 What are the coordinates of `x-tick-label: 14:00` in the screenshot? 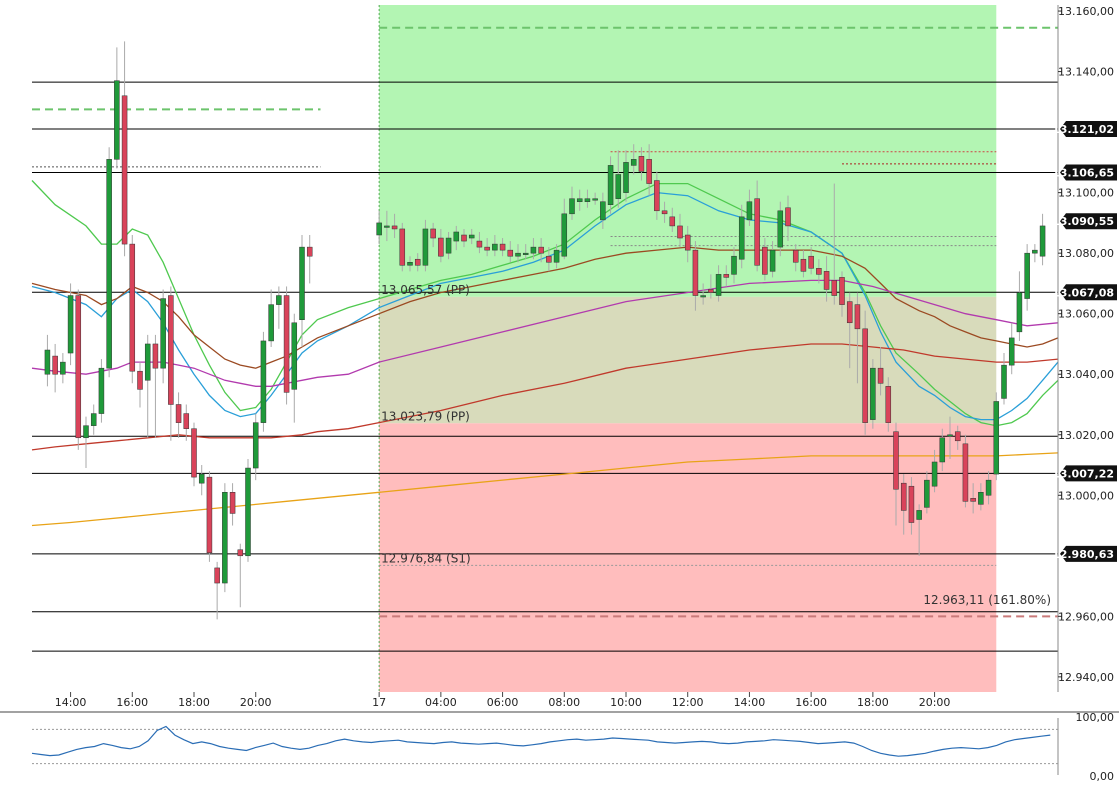 It's located at (750, 702).